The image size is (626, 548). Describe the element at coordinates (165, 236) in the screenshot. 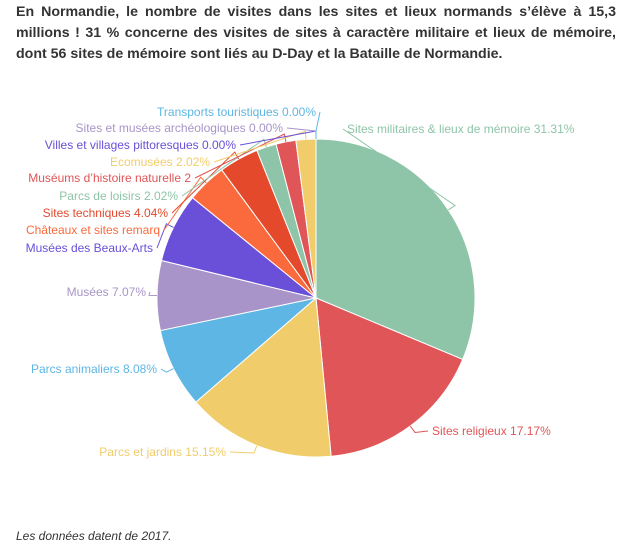

I see `connector-musees-des-beaux-arts` at that location.